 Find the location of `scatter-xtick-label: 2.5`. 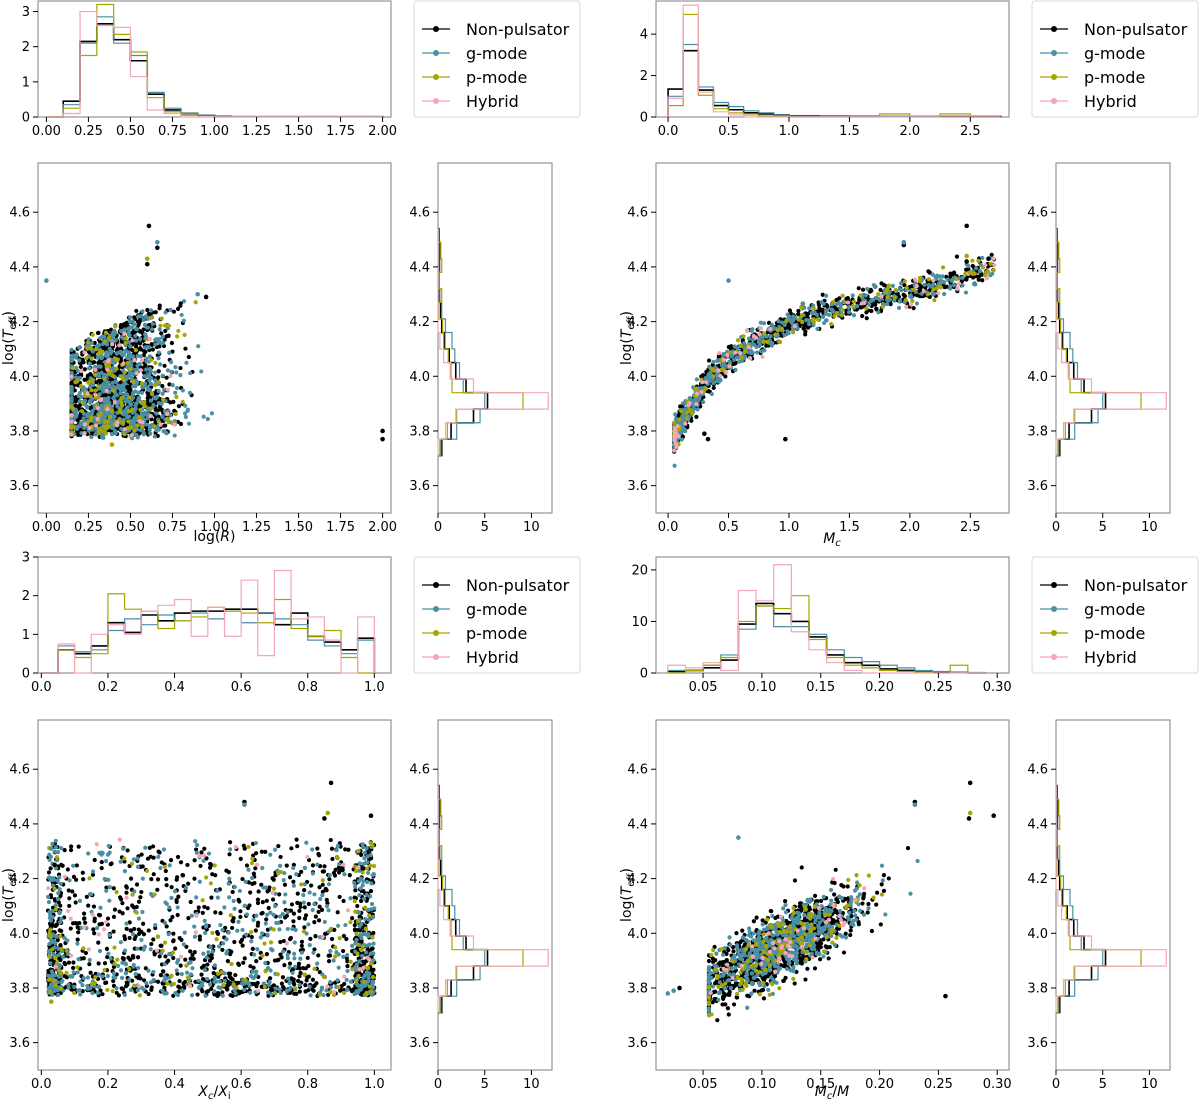

scatter-xtick-label: 2.5 is located at coordinates (970, 527).